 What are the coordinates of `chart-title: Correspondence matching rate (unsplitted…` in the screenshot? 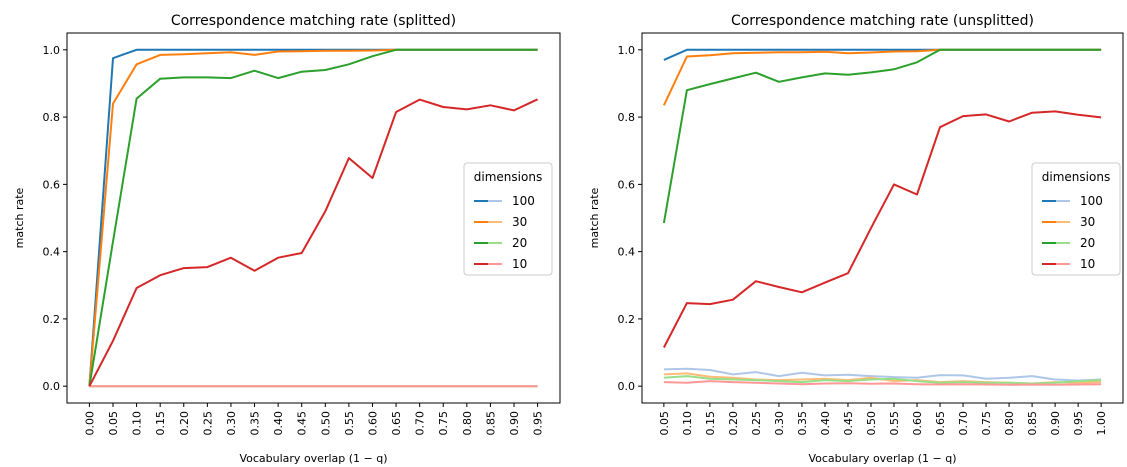 It's located at (882, 21).